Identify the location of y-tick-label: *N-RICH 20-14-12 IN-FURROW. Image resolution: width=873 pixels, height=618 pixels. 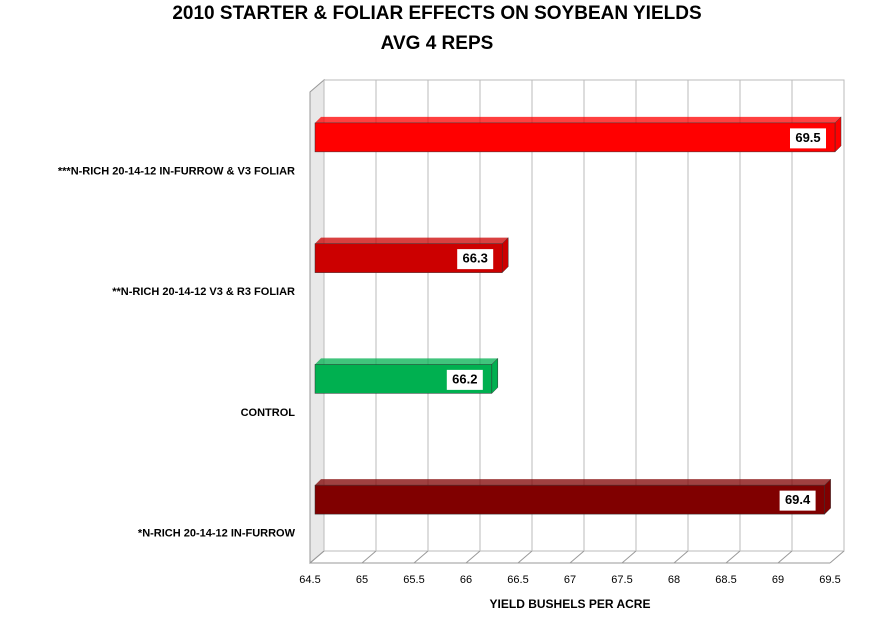
(217, 534).